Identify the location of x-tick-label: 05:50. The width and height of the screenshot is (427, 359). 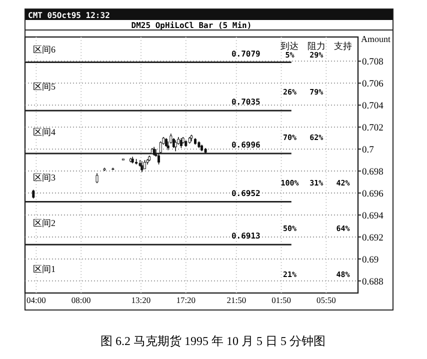
(326, 300).